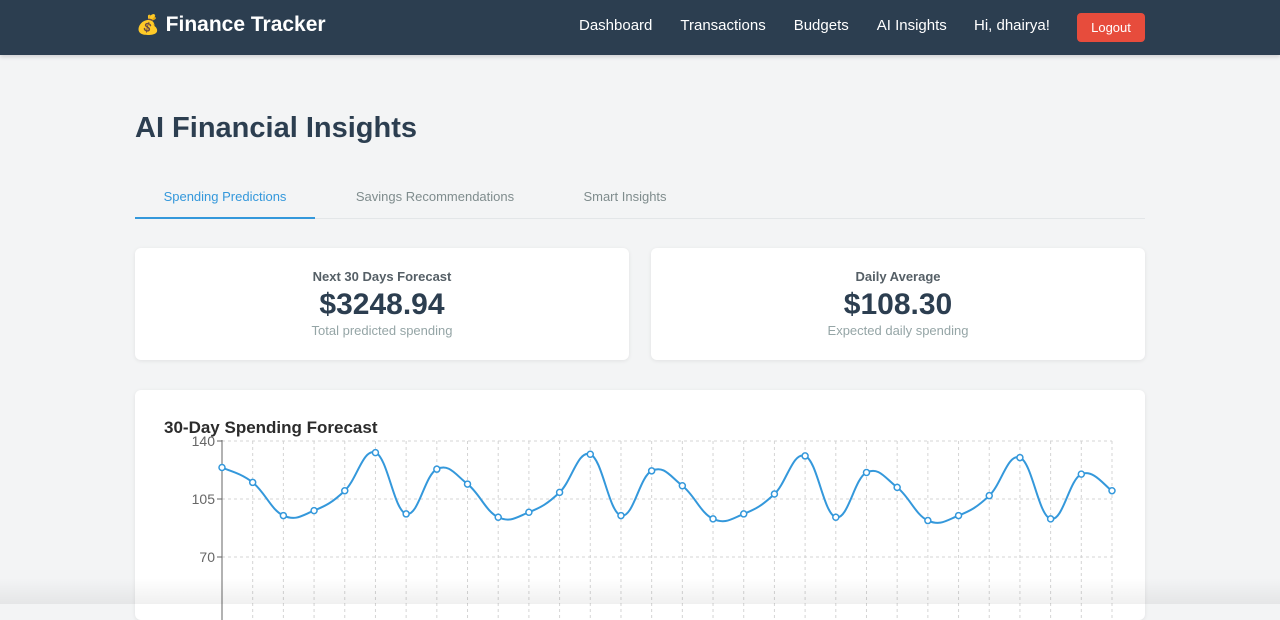 The image size is (1280, 620). What do you see at coordinates (898, 276) in the screenshot?
I see `daily-average-label: Daily Average` at bounding box center [898, 276].